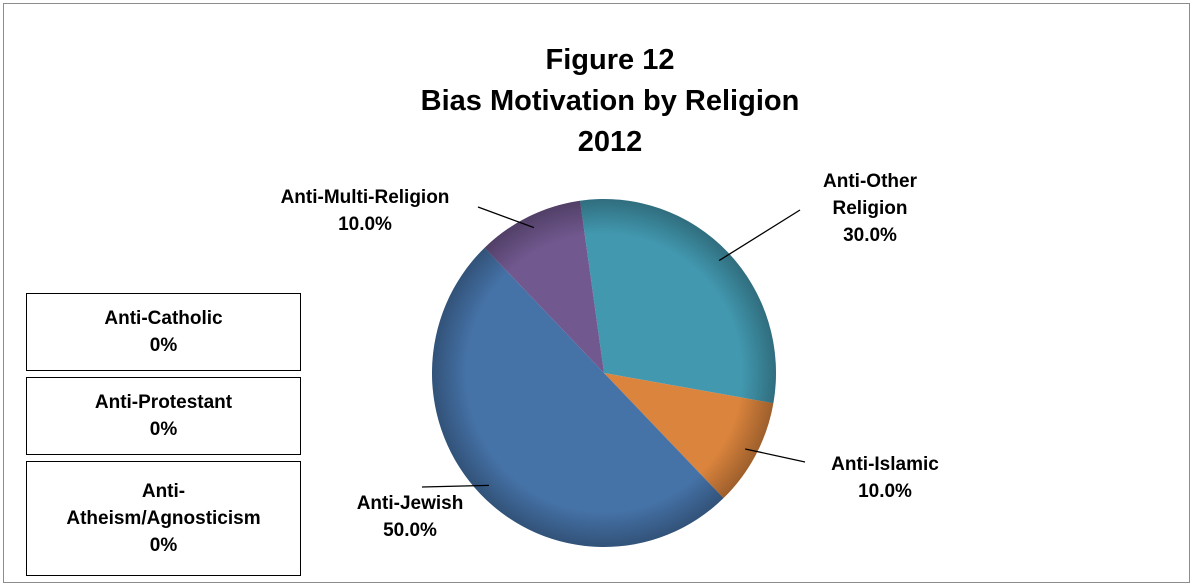 Image resolution: width=1193 pixels, height=583 pixels. I want to click on label-anti-other-religion: Anti-Other Religion 30.0%, so click(870, 208).